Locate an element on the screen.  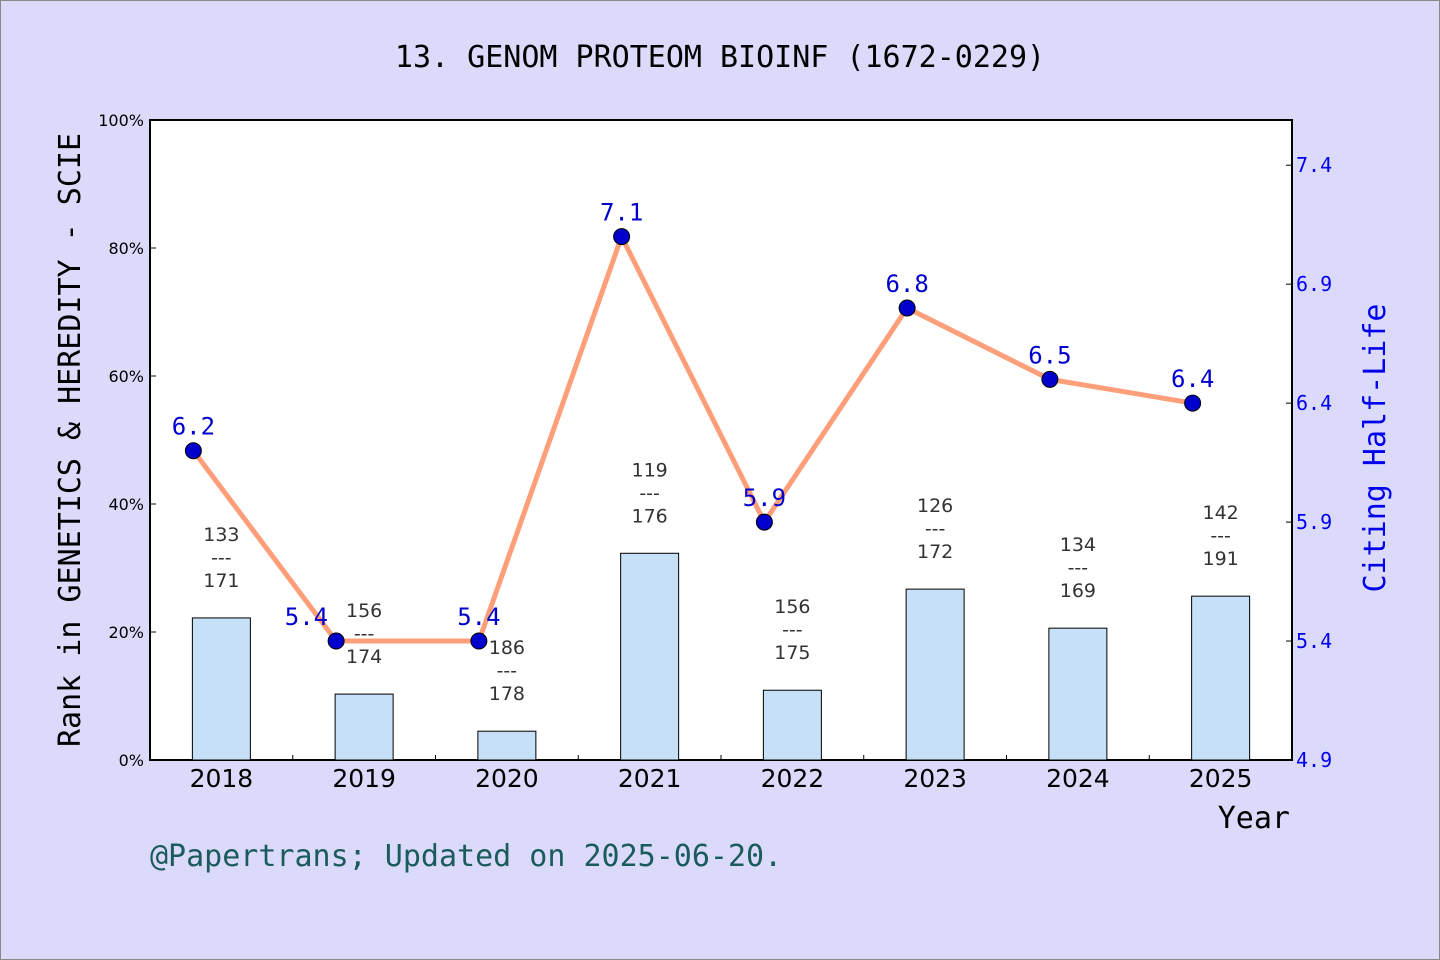
right-axis-label: Citing Half-Life is located at coordinates (1375, 448).